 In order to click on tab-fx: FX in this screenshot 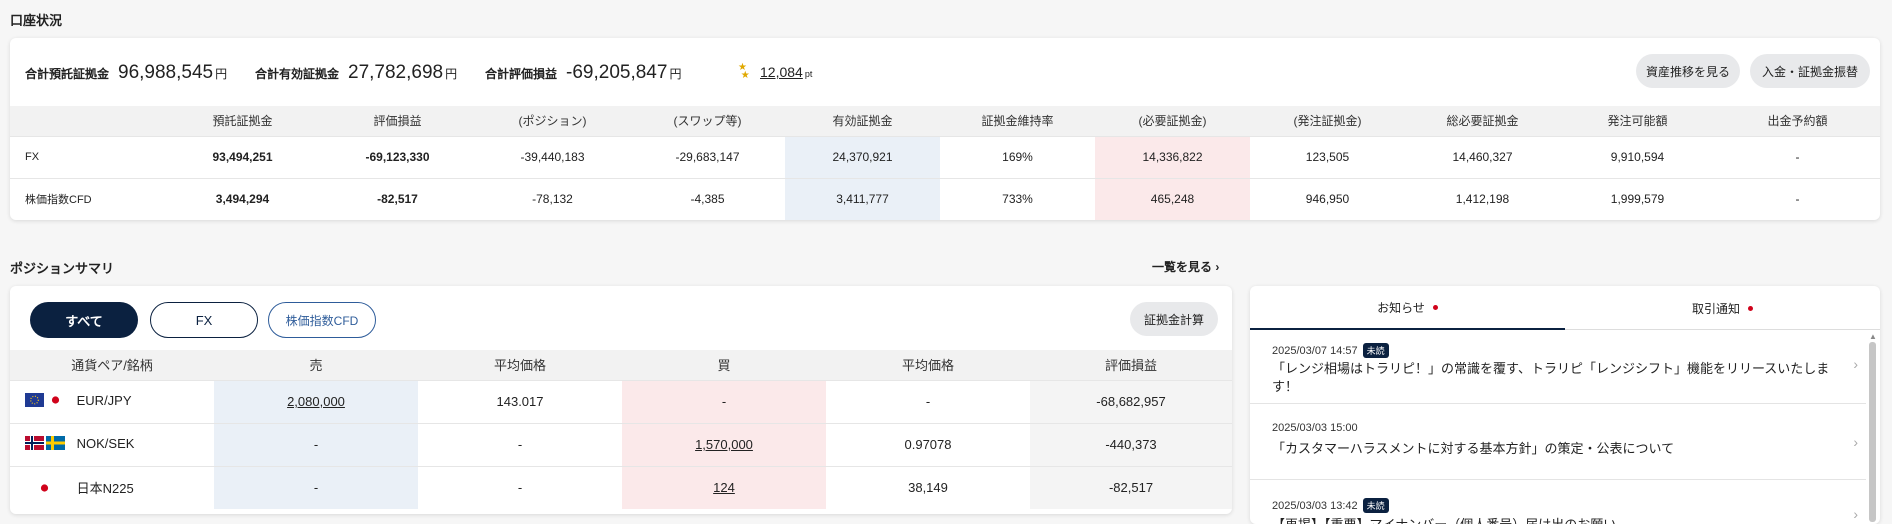, I will do `click(204, 320)`.